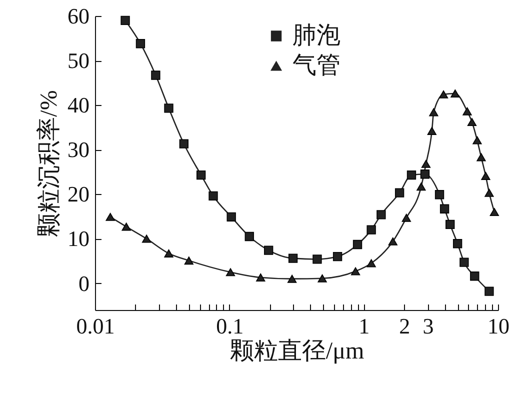 The height and width of the screenshot is (396, 527). What do you see at coordinates (297, 351) in the screenshot?
I see `x-axis-title: 颗粒直径/μm` at bounding box center [297, 351].